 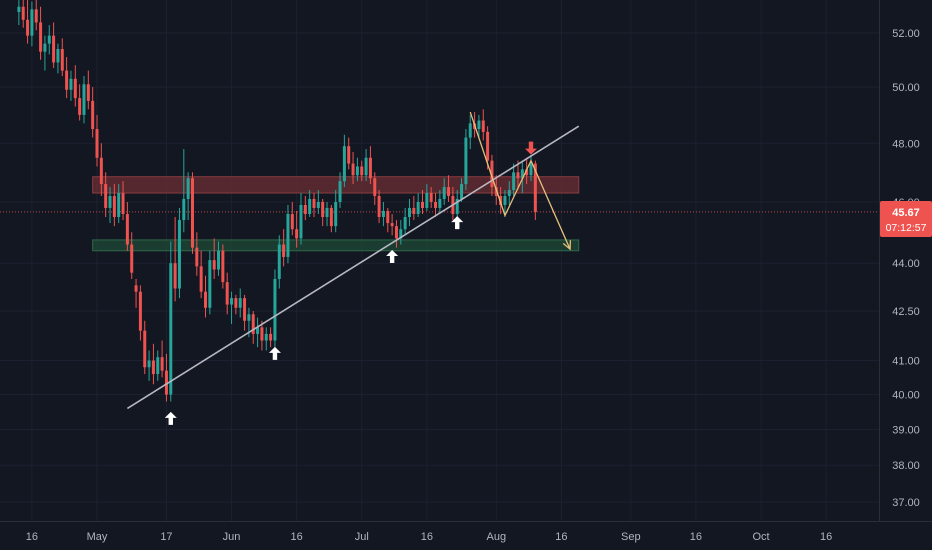 I want to click on last-price-tag-box, so click(x=906, y=219).